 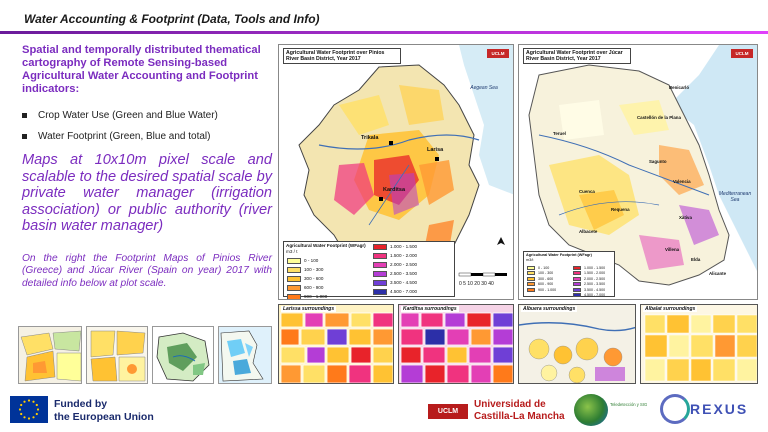 What do you see at coordinates (104, 411) in the screenshot?
I see `eu-funding-text: Funded by the European Union` at bounding box center [104, 411].